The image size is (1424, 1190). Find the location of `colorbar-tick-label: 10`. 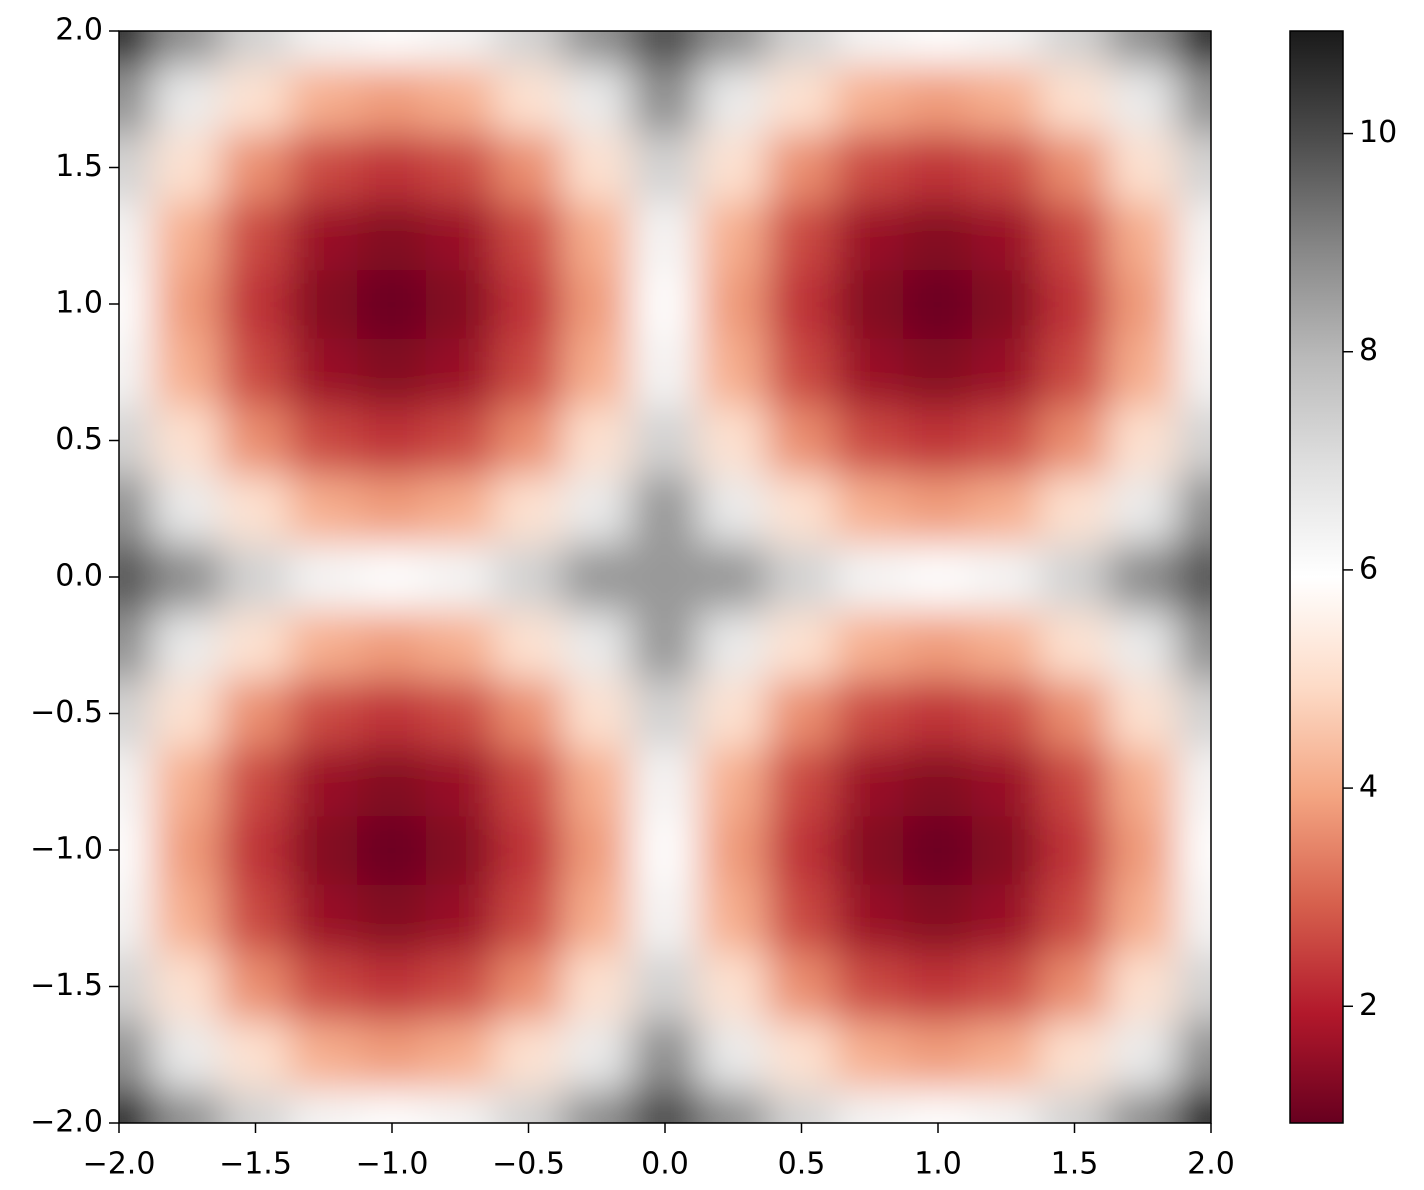

colorbar-tick-label: 10 is located at coordinates (1378, 132).